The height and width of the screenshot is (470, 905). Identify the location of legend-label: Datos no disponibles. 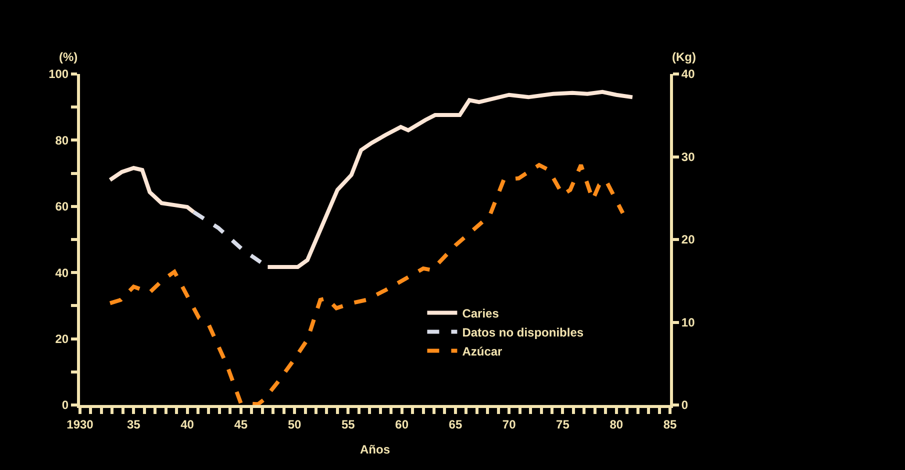
(523, 332).